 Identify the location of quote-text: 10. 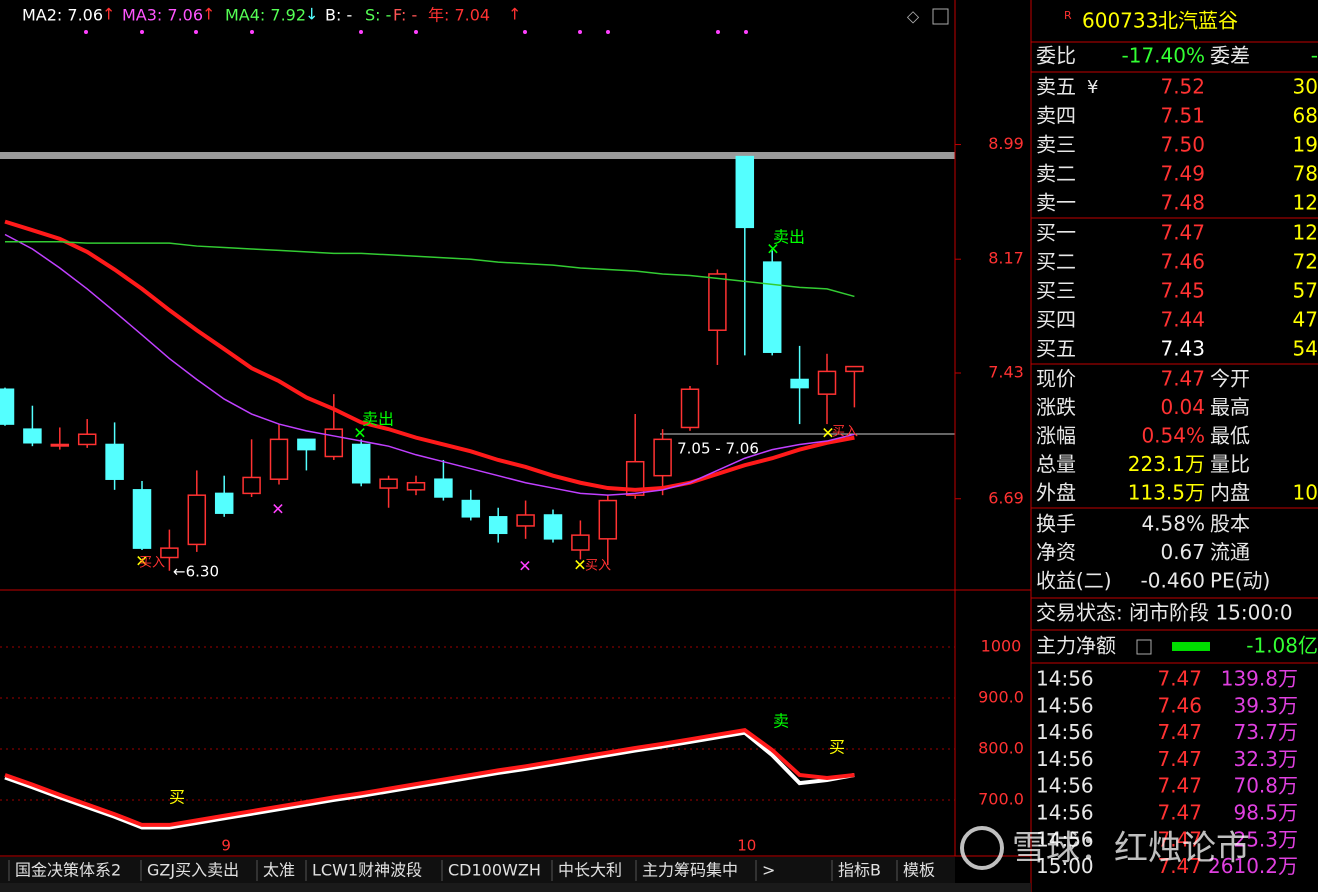
(1305, 493).